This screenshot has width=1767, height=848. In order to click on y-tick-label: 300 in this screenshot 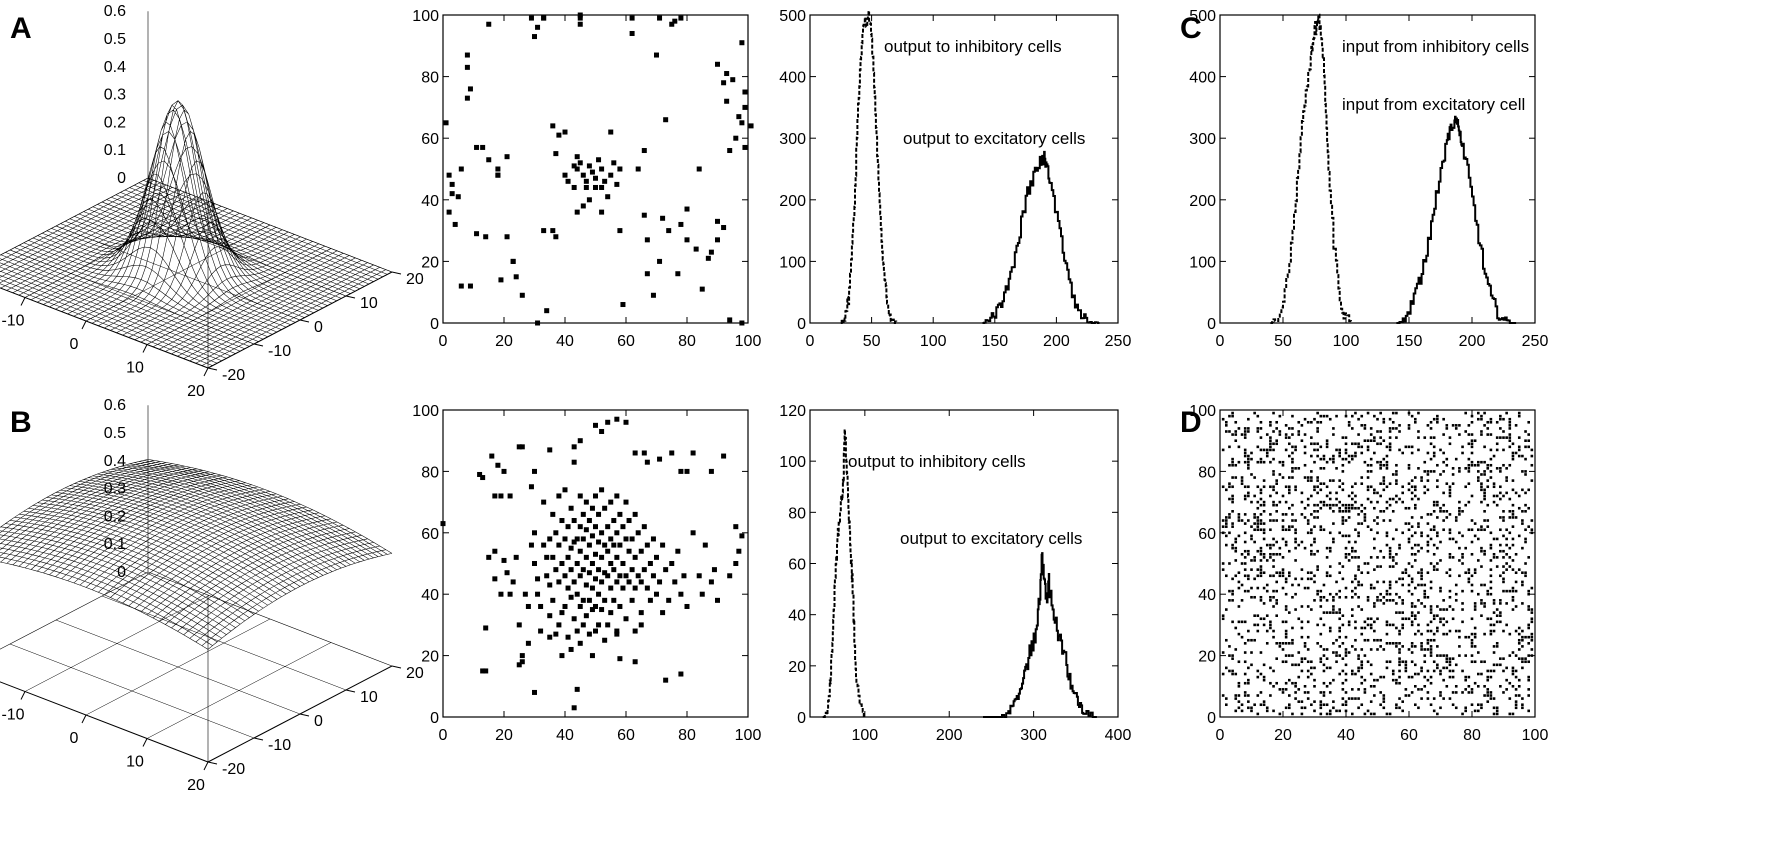, I will do `click(1202, 139)`.